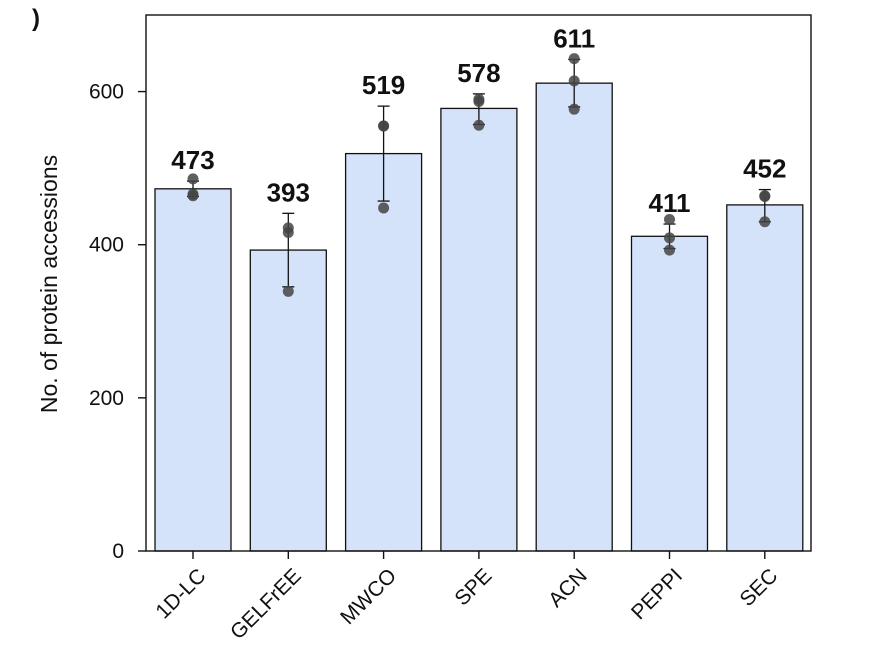 The width and height of the screenshot is (890, 670). What do you see at coordinates (288, 192) in the screenshot?
I see `value-label: 393` at bounding box center [288, 192].